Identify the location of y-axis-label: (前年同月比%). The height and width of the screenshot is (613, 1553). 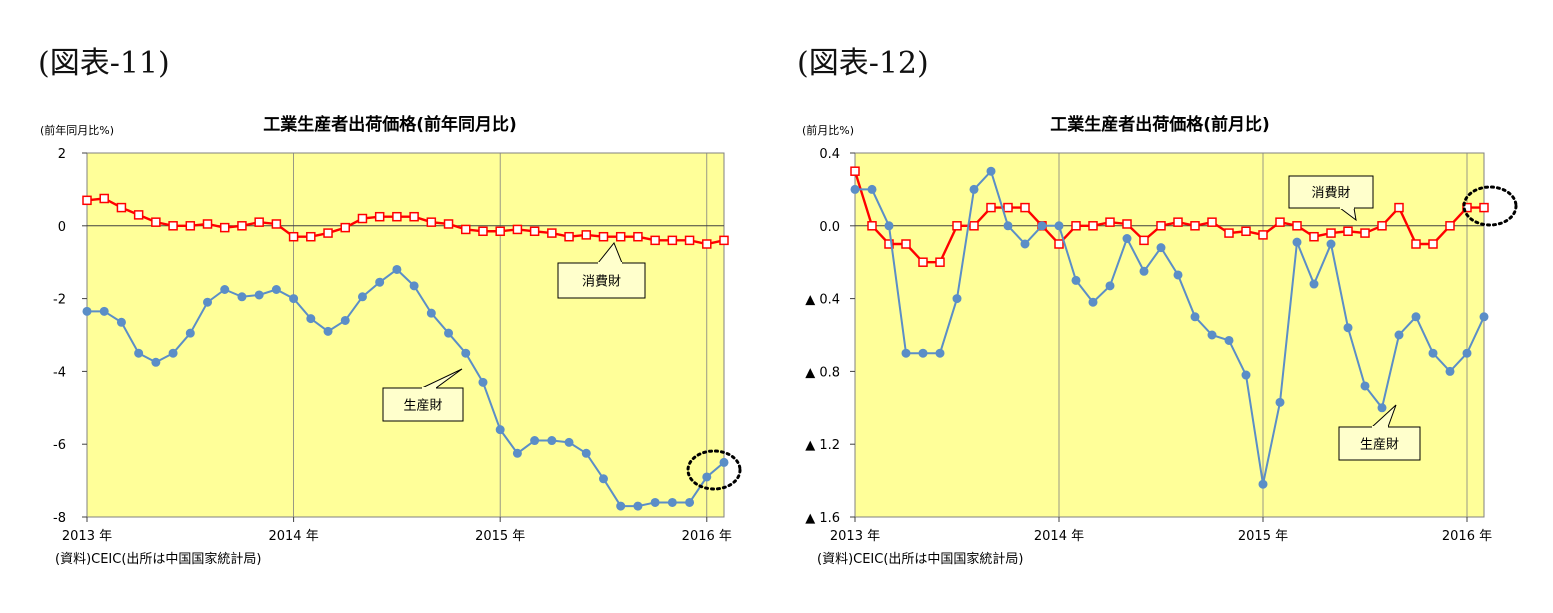
(77, 130).